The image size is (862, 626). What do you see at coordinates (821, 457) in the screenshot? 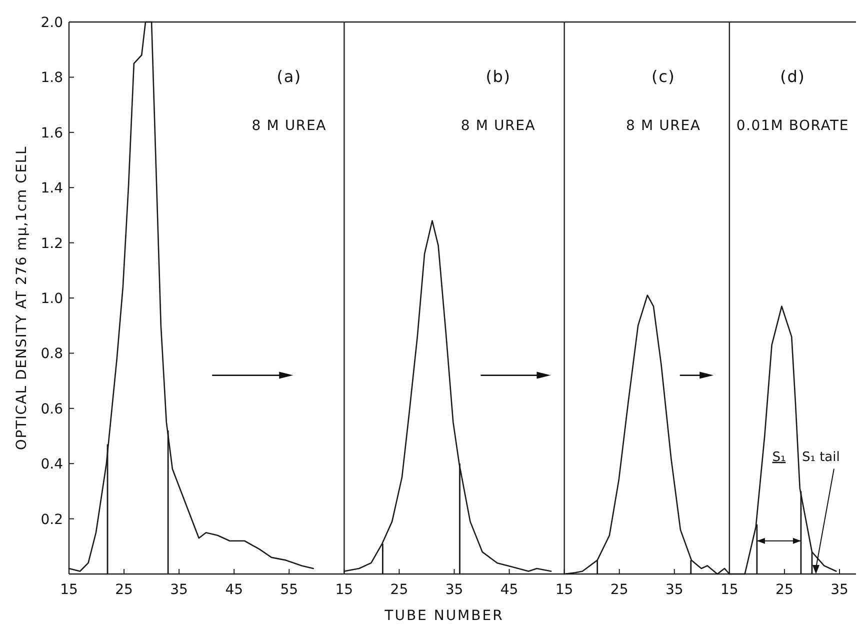
I see `annotation: S₁ tail` at bounding box center [821, 457].